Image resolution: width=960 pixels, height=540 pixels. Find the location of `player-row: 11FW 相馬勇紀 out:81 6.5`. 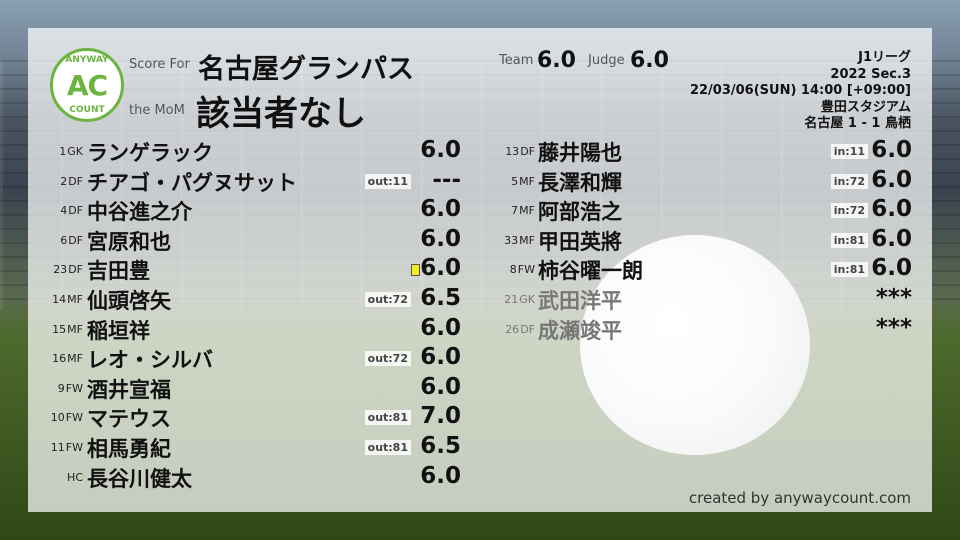

player-row: 11FW 相馬勇紀 out:81 6.5 is located at coordinates (480, 447).